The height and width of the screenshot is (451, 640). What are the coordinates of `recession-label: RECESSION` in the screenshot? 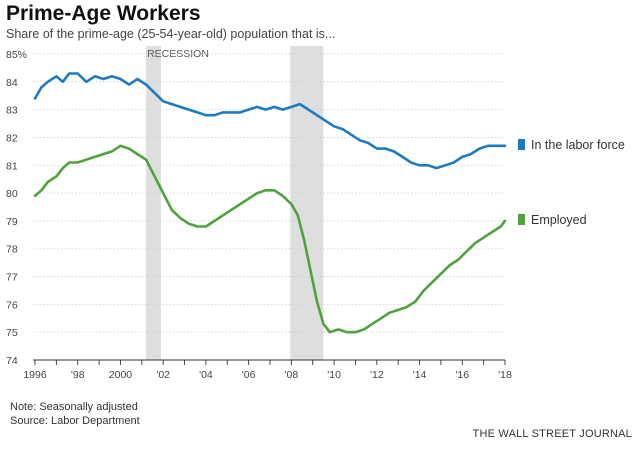 It's located at (178, 54).